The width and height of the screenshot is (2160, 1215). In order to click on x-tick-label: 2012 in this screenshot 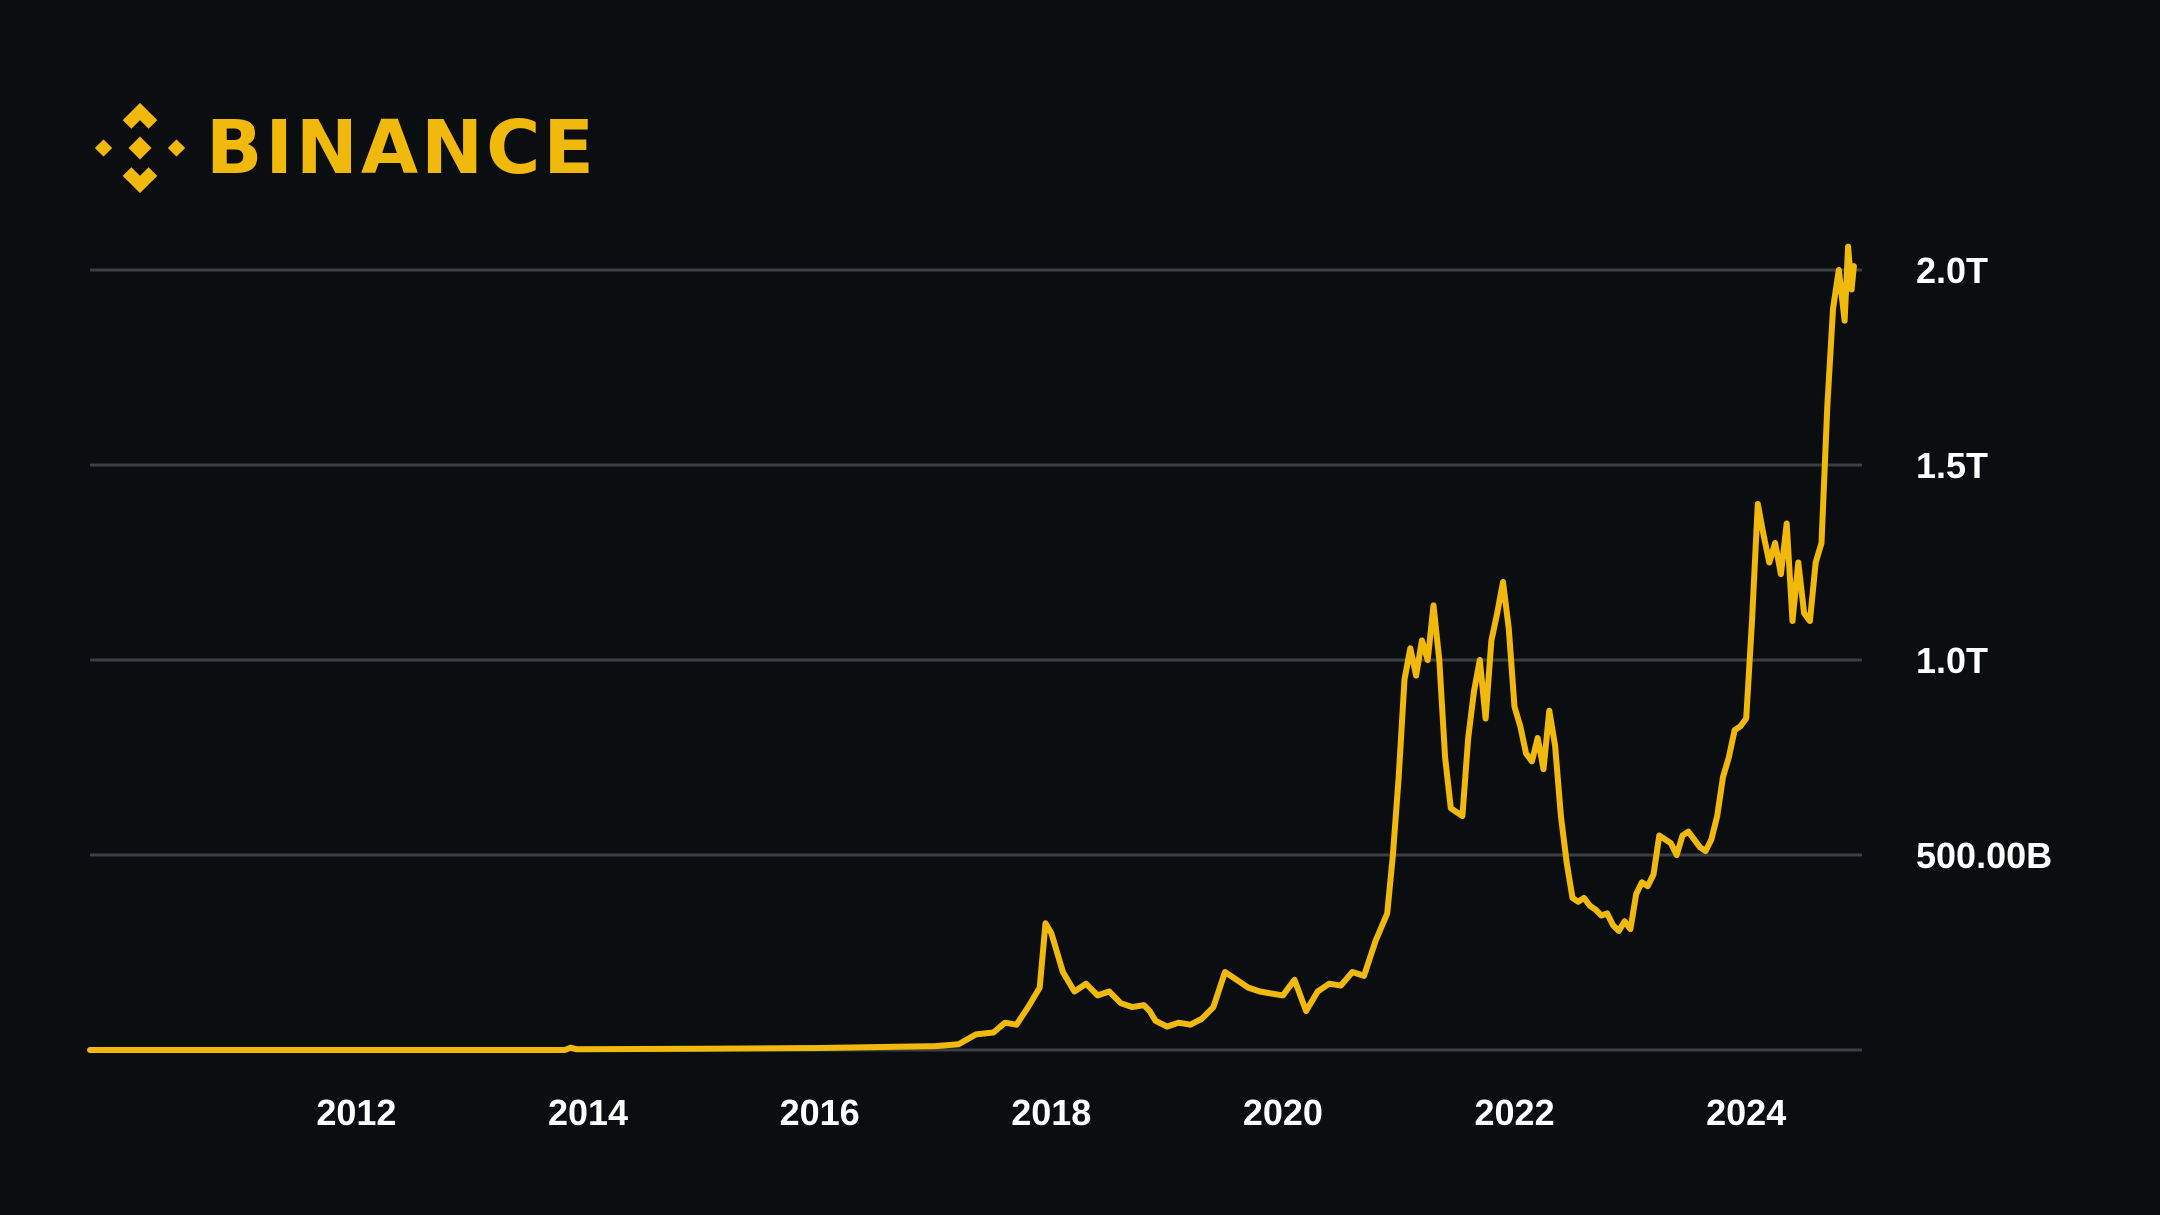, I will do `click(356, 1112)`.